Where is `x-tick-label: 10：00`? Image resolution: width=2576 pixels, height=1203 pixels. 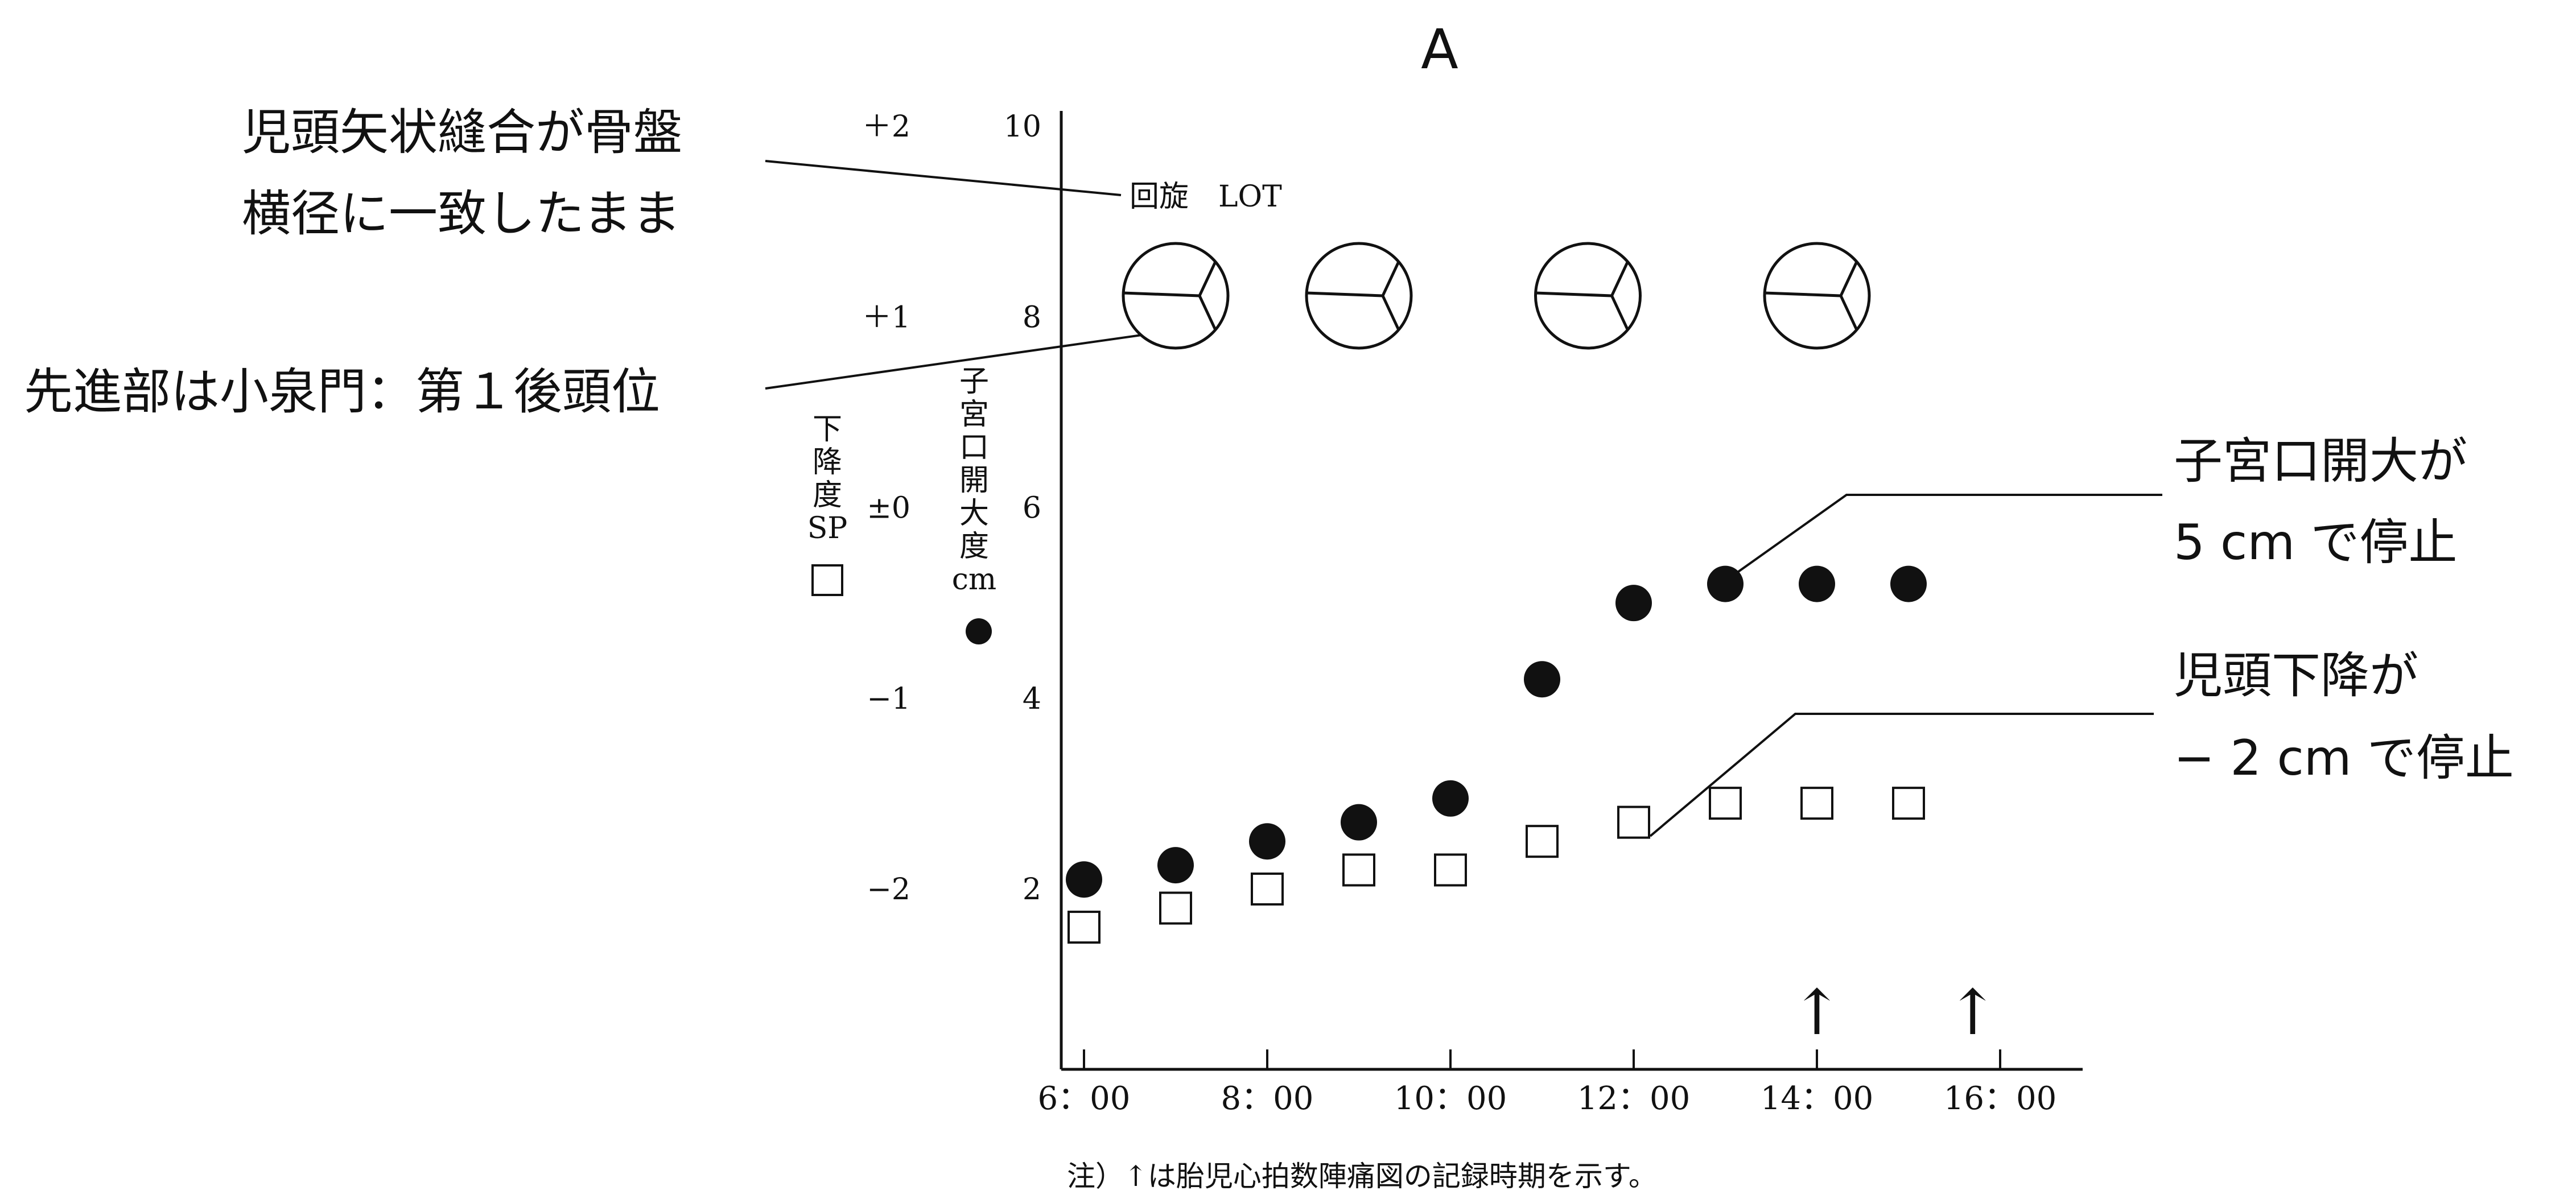 x-tick-label: 10：00 is located at coordinates (1450, 1099).